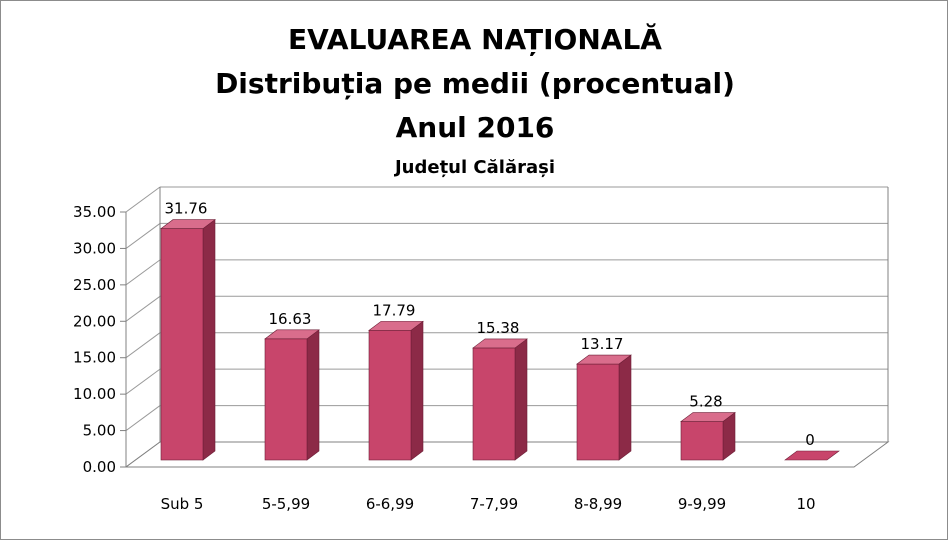 The width and height of the screenshot is (948, 540). Describe the element at coordinates (394, 310) in the screenshot. I see `data-label: 17.79` at that location.